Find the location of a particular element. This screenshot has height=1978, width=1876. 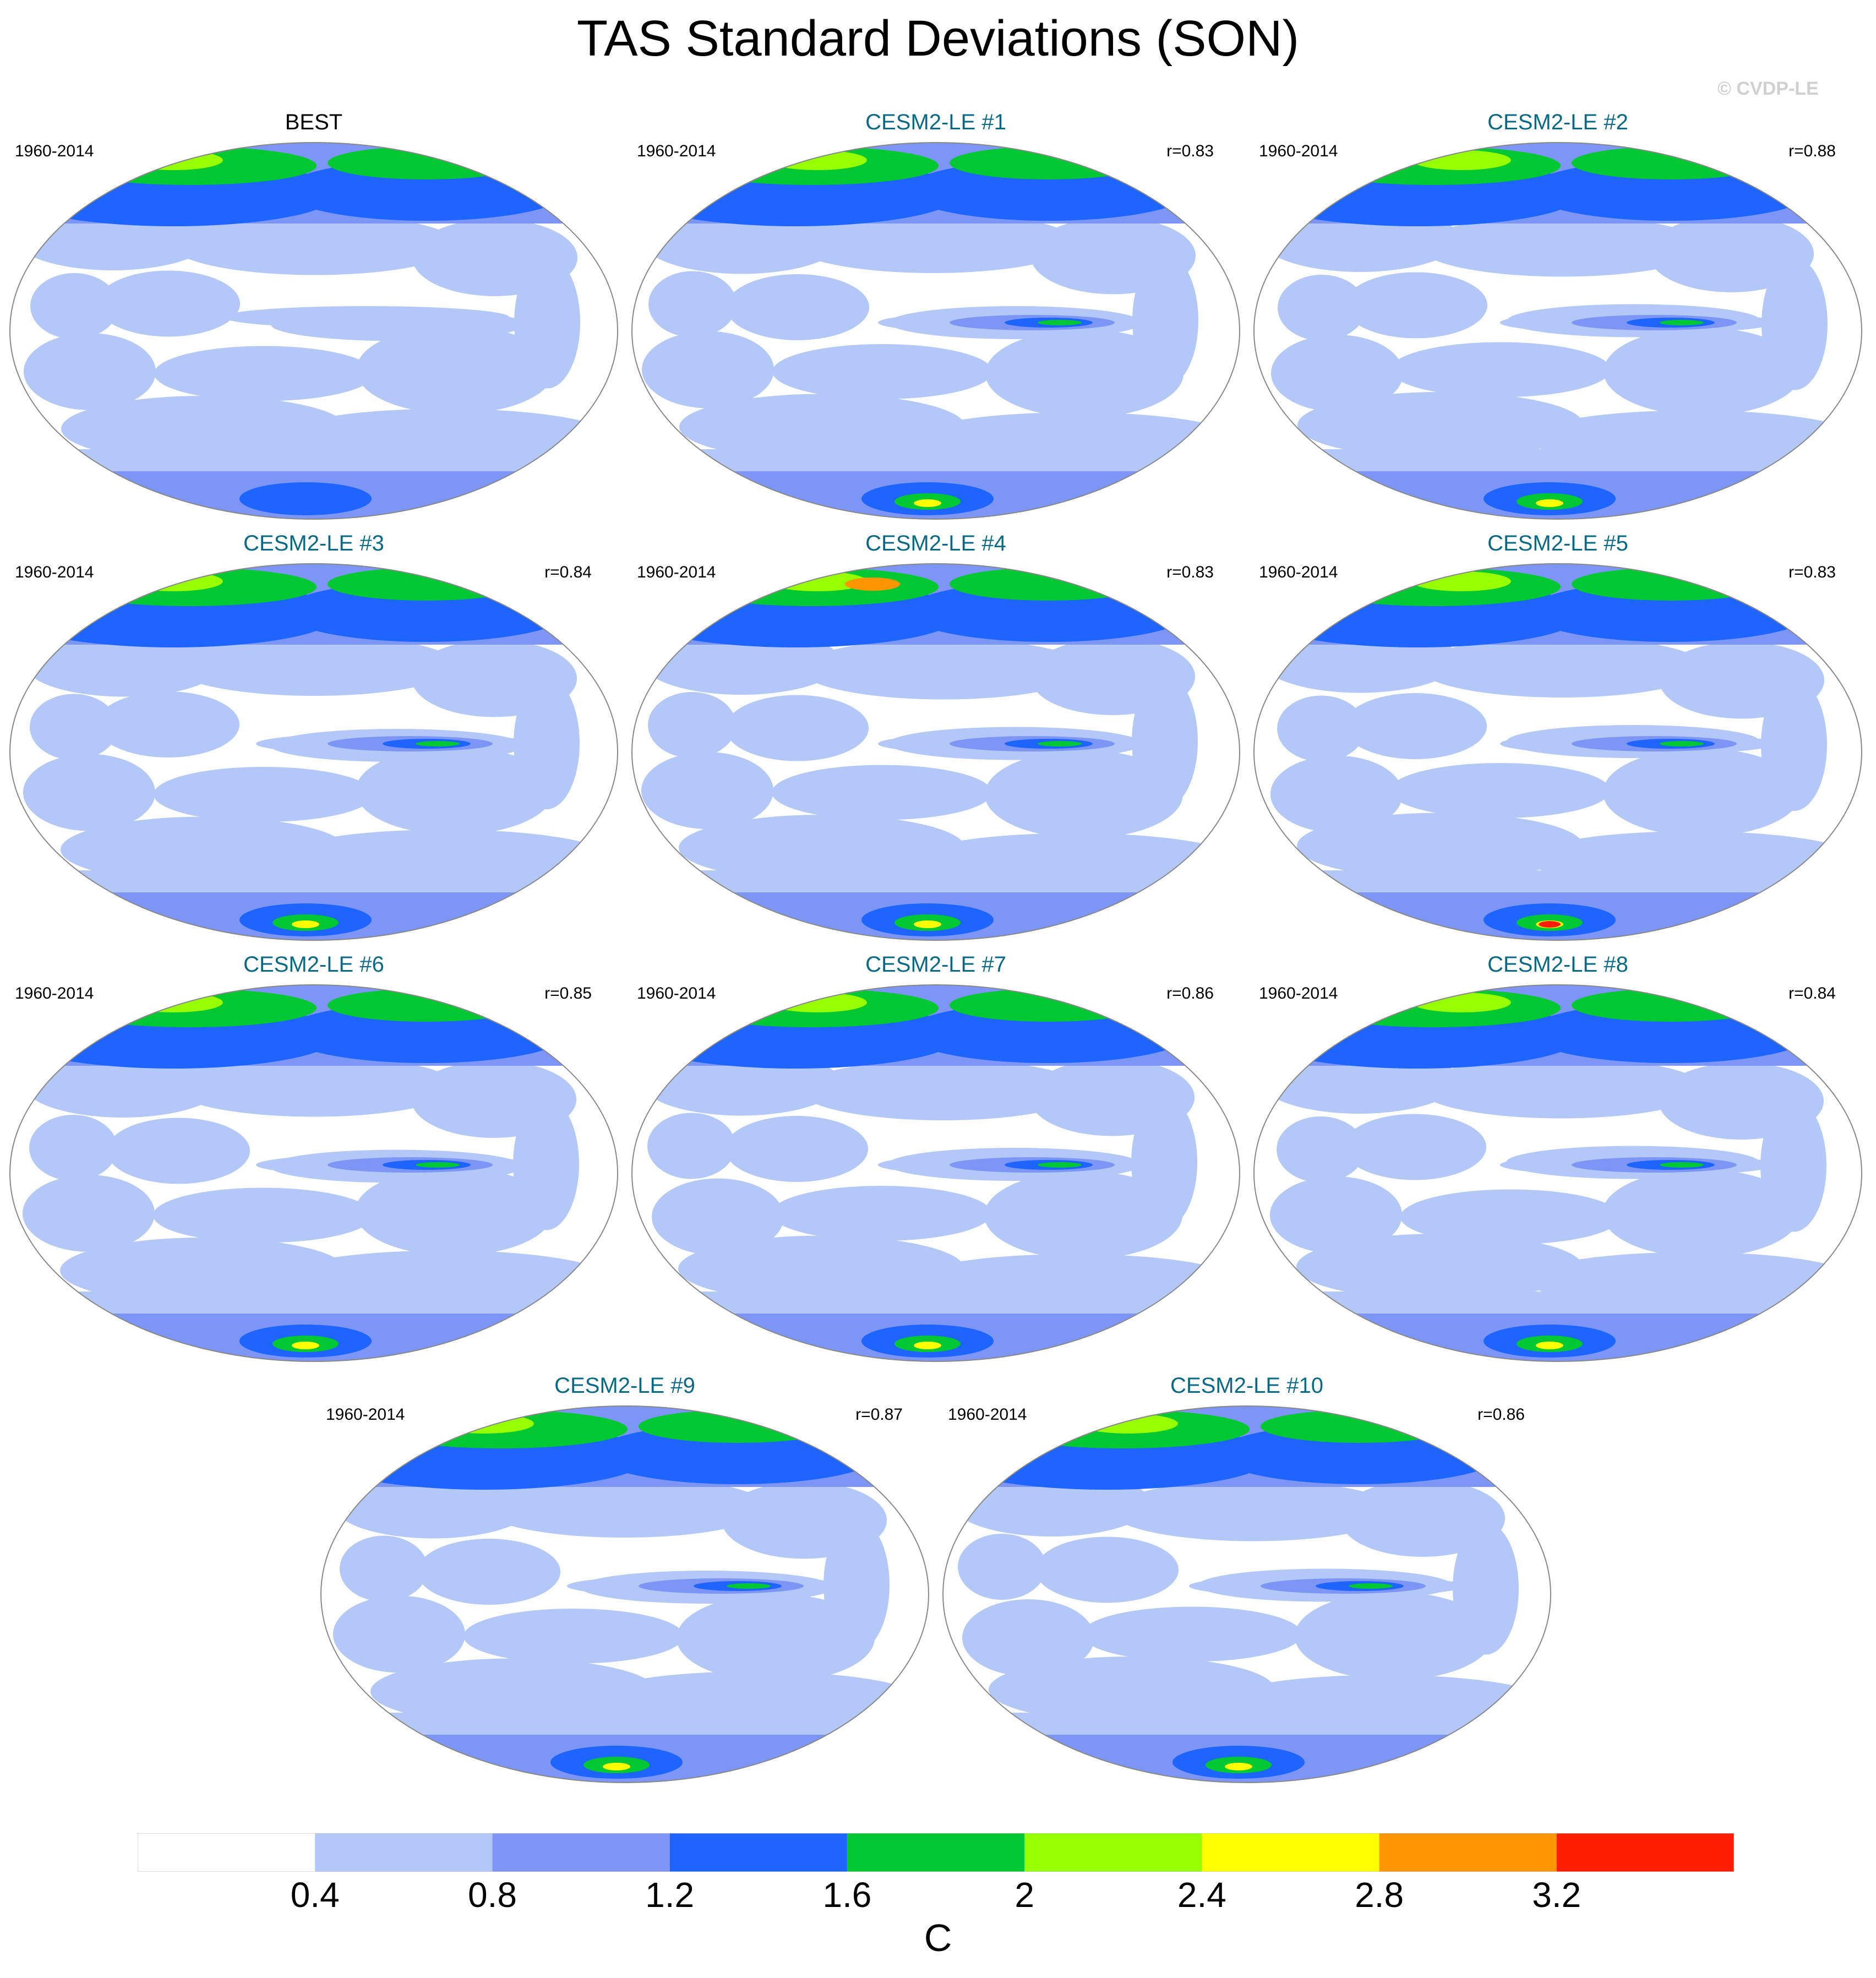

panel-title: BEST is located at coordinates (314, 122).